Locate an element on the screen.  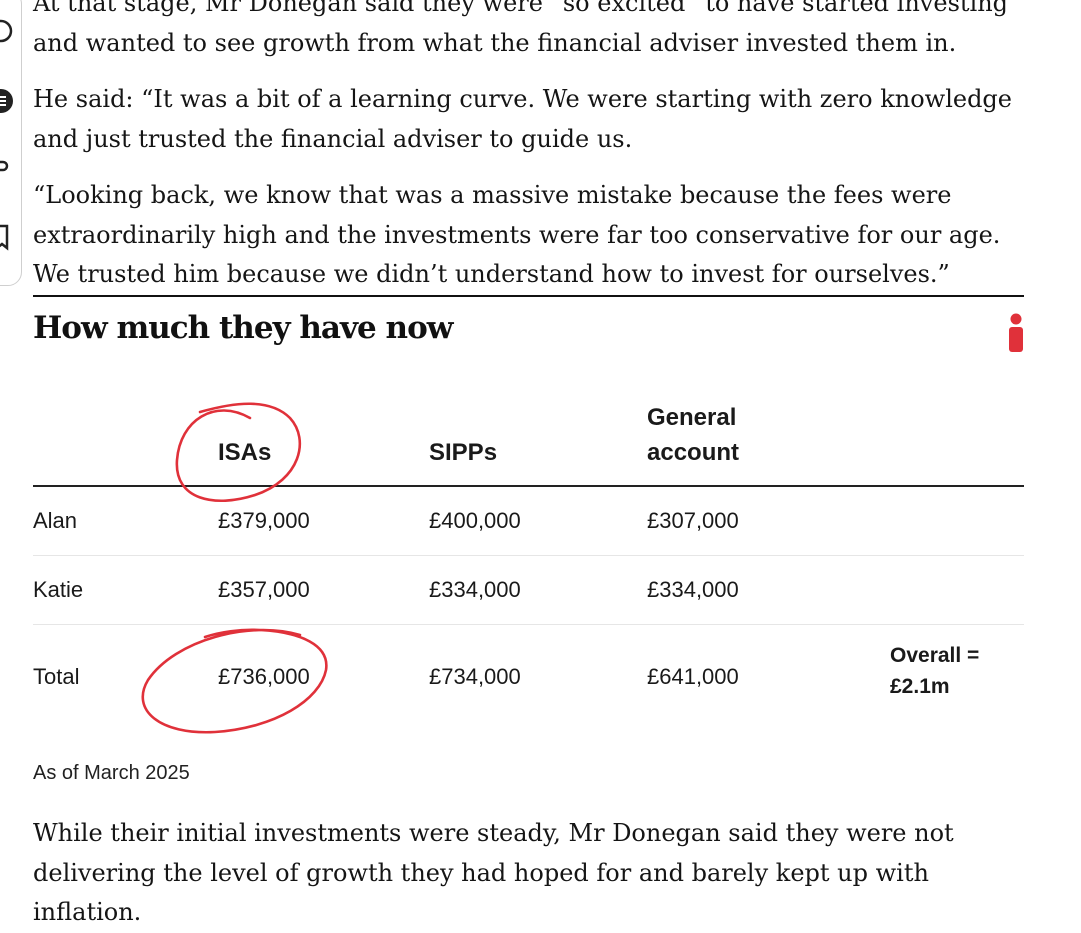
cell-general: £641,000 is located at coordinates (693, 676).